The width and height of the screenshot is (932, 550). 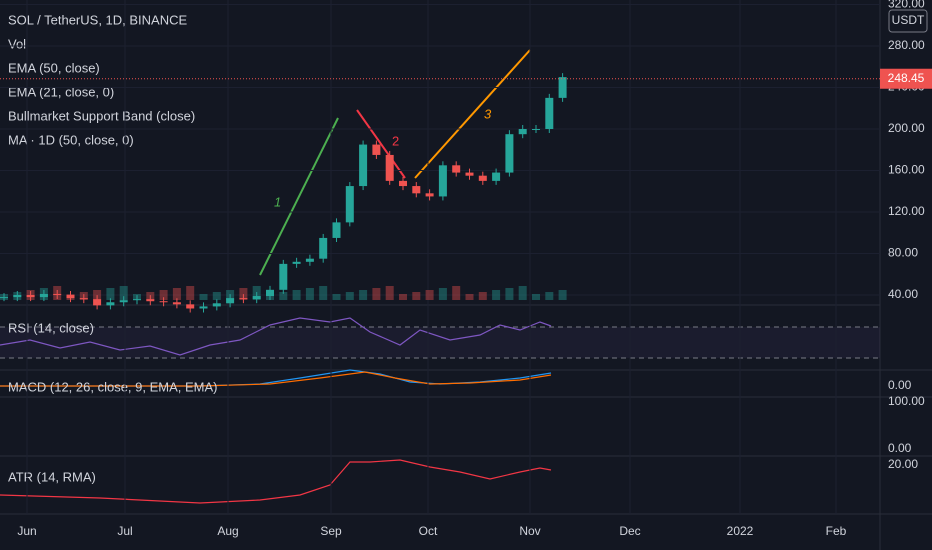 What do you see at coordinates (71, 139) in the screenshot?
I see `legend-item: MA · 1D (50, close, 0)` at bounding box center [71, 139].